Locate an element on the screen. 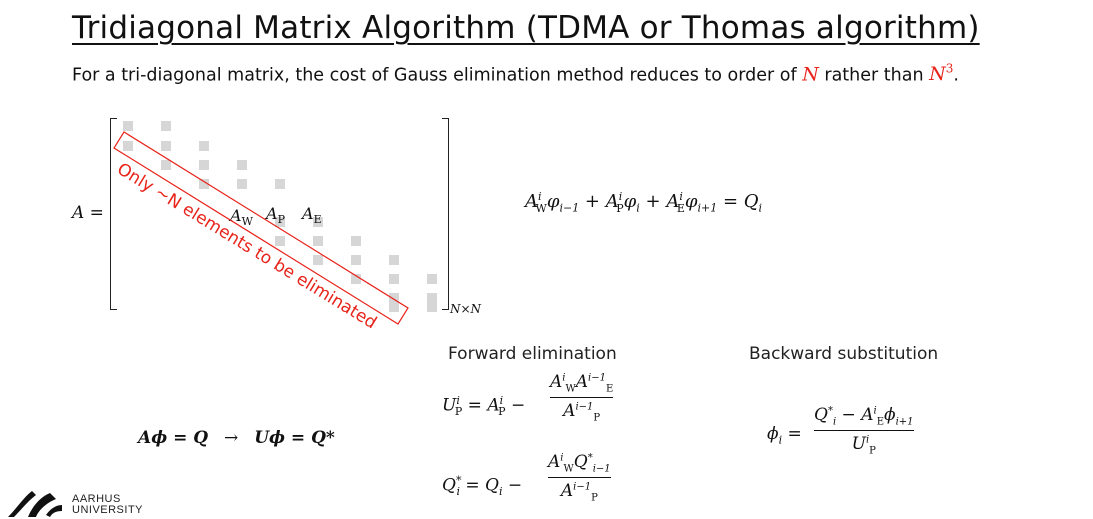 The width and height of the screenshot is (1093, 519). main-equation: AiWφi−1 + AiPφi + AiEφi+1 = Qi is located at coordinates (644, 202).